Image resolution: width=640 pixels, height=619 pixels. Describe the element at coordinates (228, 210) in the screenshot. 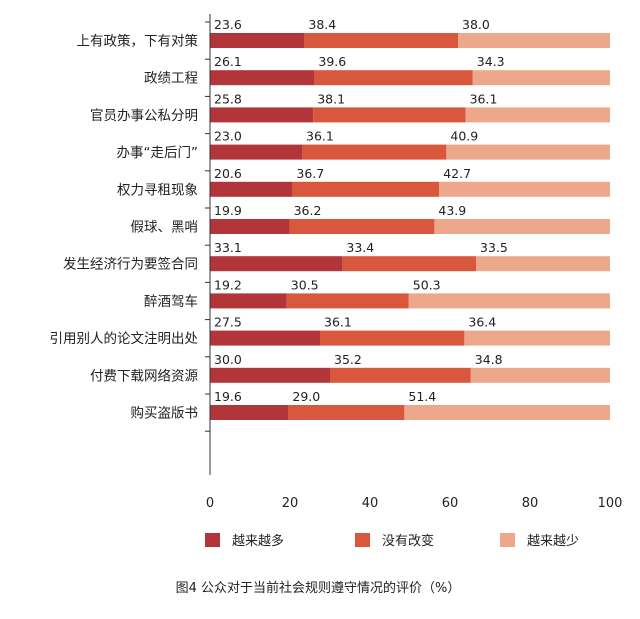

I see `data-label: 19.9` at that location.